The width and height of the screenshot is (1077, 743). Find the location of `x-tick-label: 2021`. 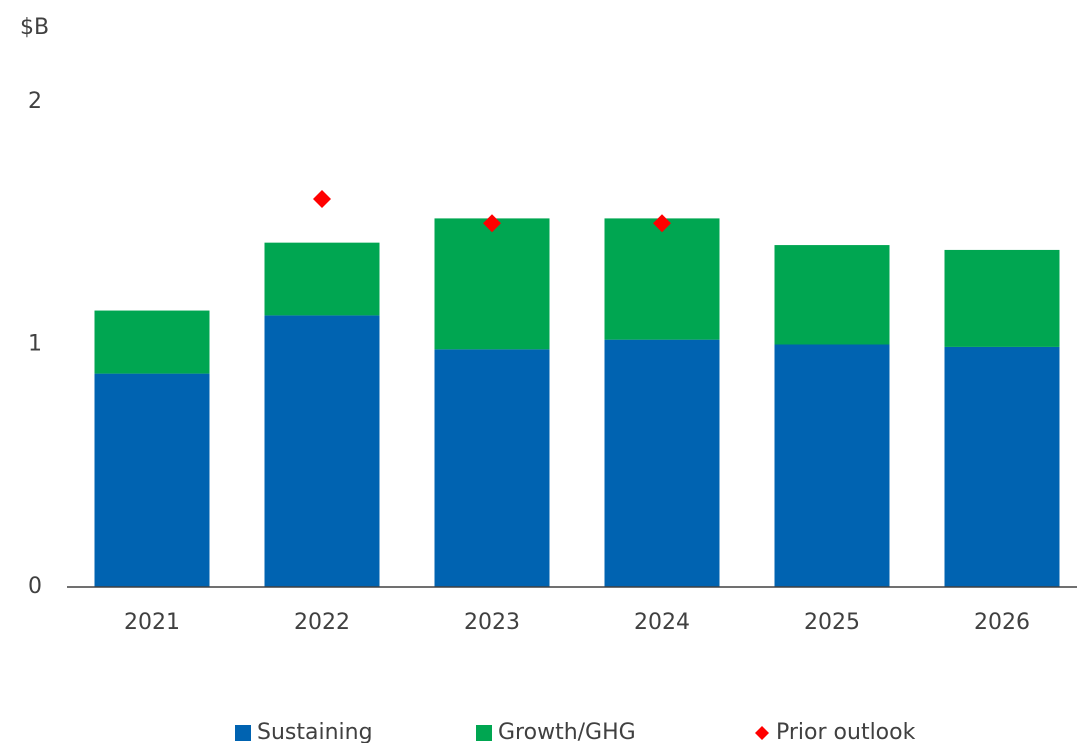

x-tick-label: 2021 is located at coordinates (152, 622).